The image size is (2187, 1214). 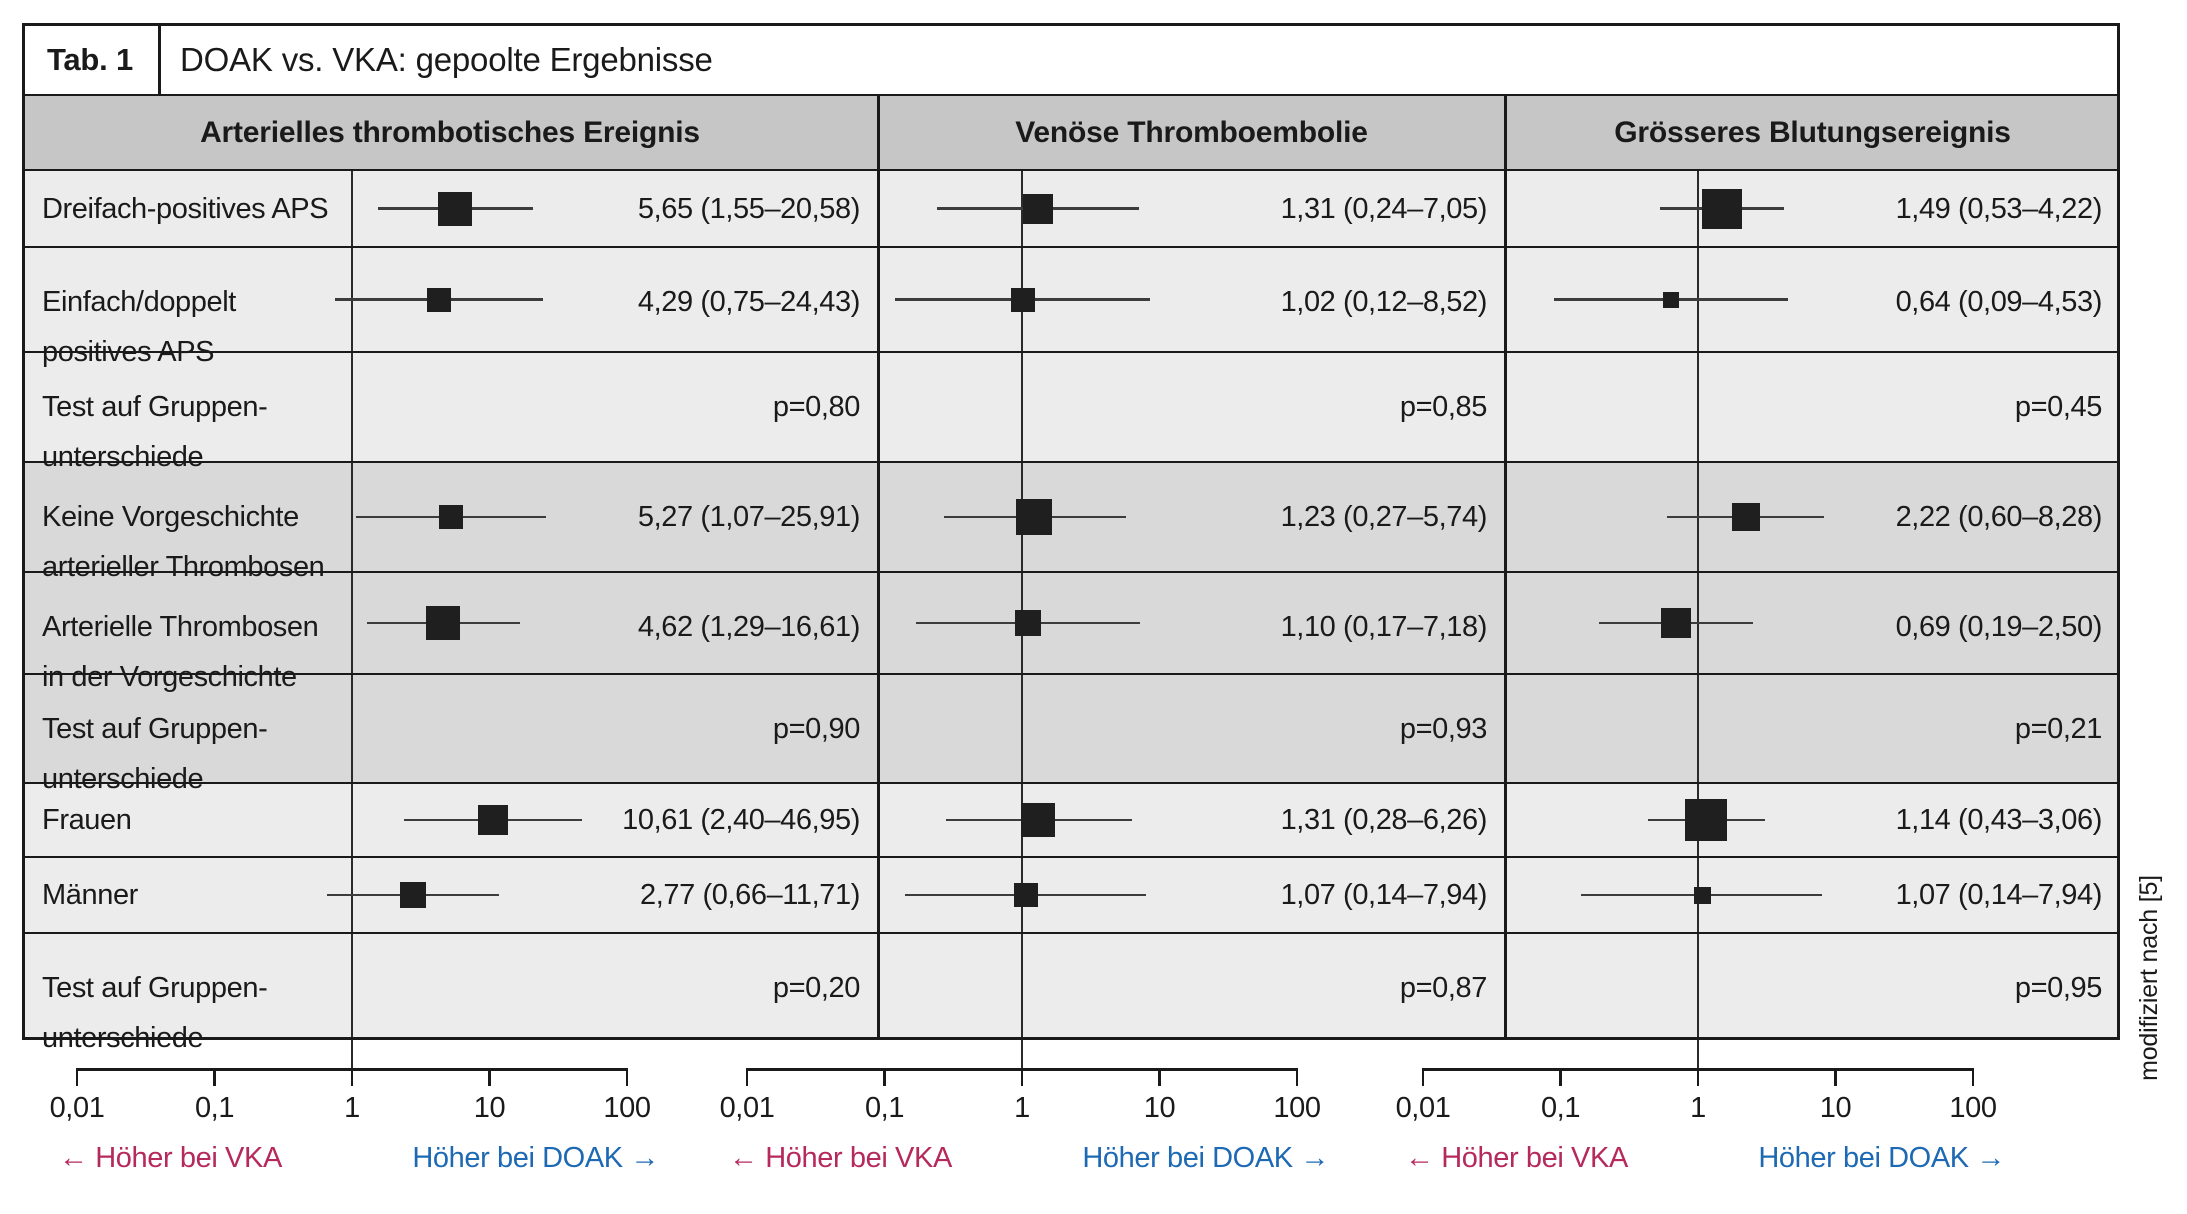 I want to click on row-label: Test auf Gruppen- unterschiede, so click(x=155, y=1013).